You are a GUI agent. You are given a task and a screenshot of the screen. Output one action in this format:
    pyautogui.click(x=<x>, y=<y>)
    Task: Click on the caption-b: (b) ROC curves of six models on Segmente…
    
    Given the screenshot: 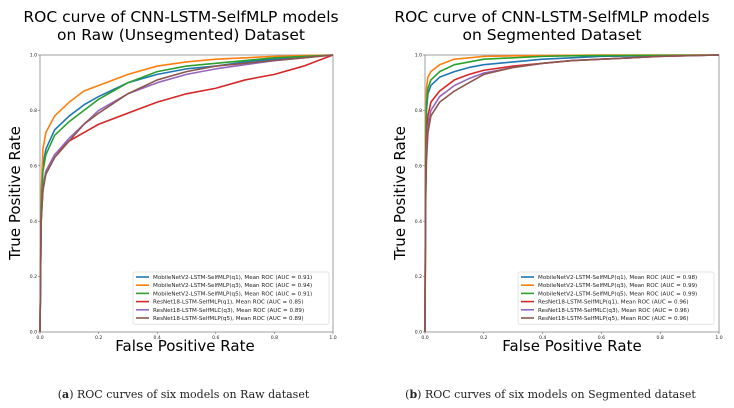 What is the action you would take?
    pyautogui.click(x=550, y=394)
    